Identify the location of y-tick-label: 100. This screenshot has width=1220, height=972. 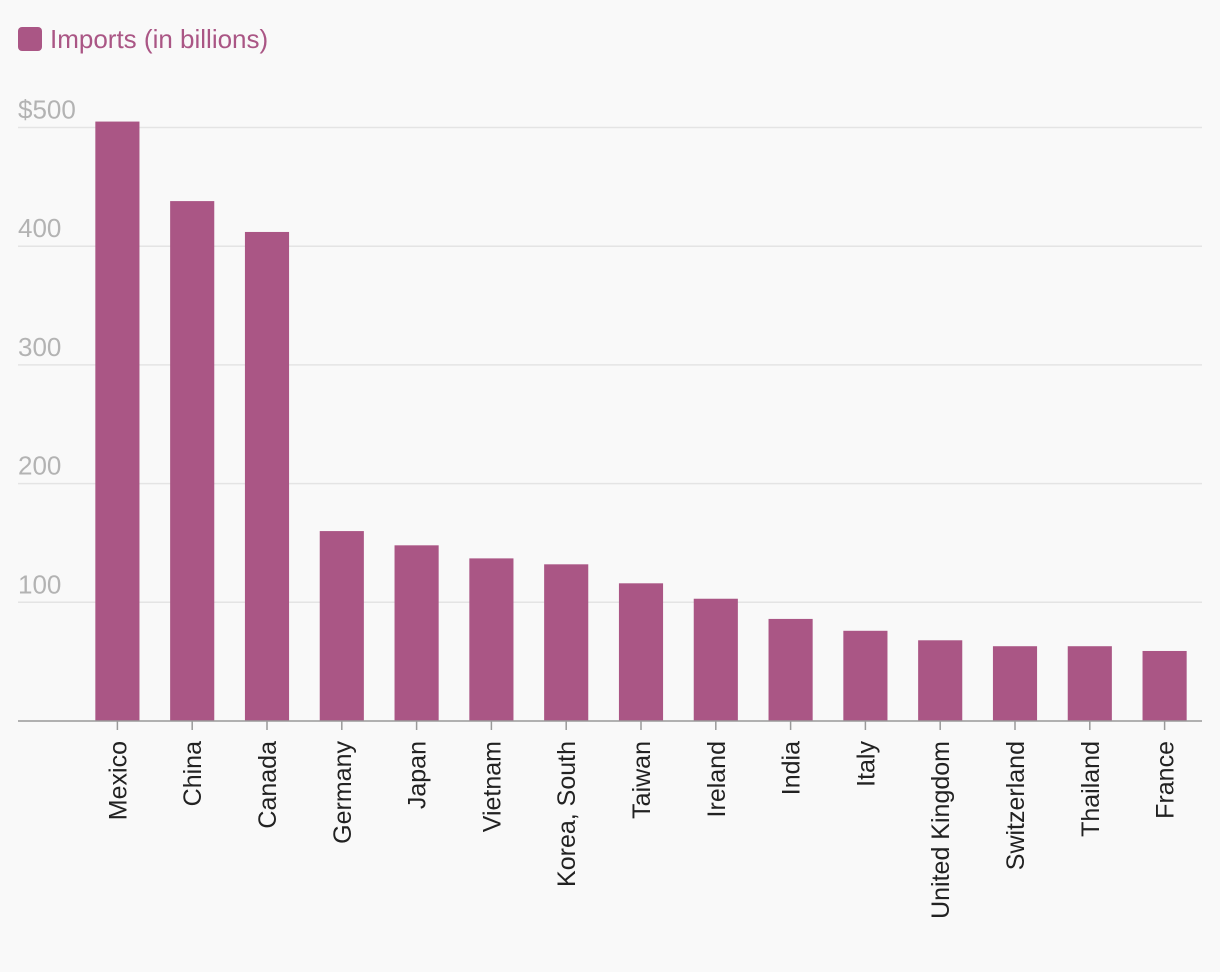
(39, 584).